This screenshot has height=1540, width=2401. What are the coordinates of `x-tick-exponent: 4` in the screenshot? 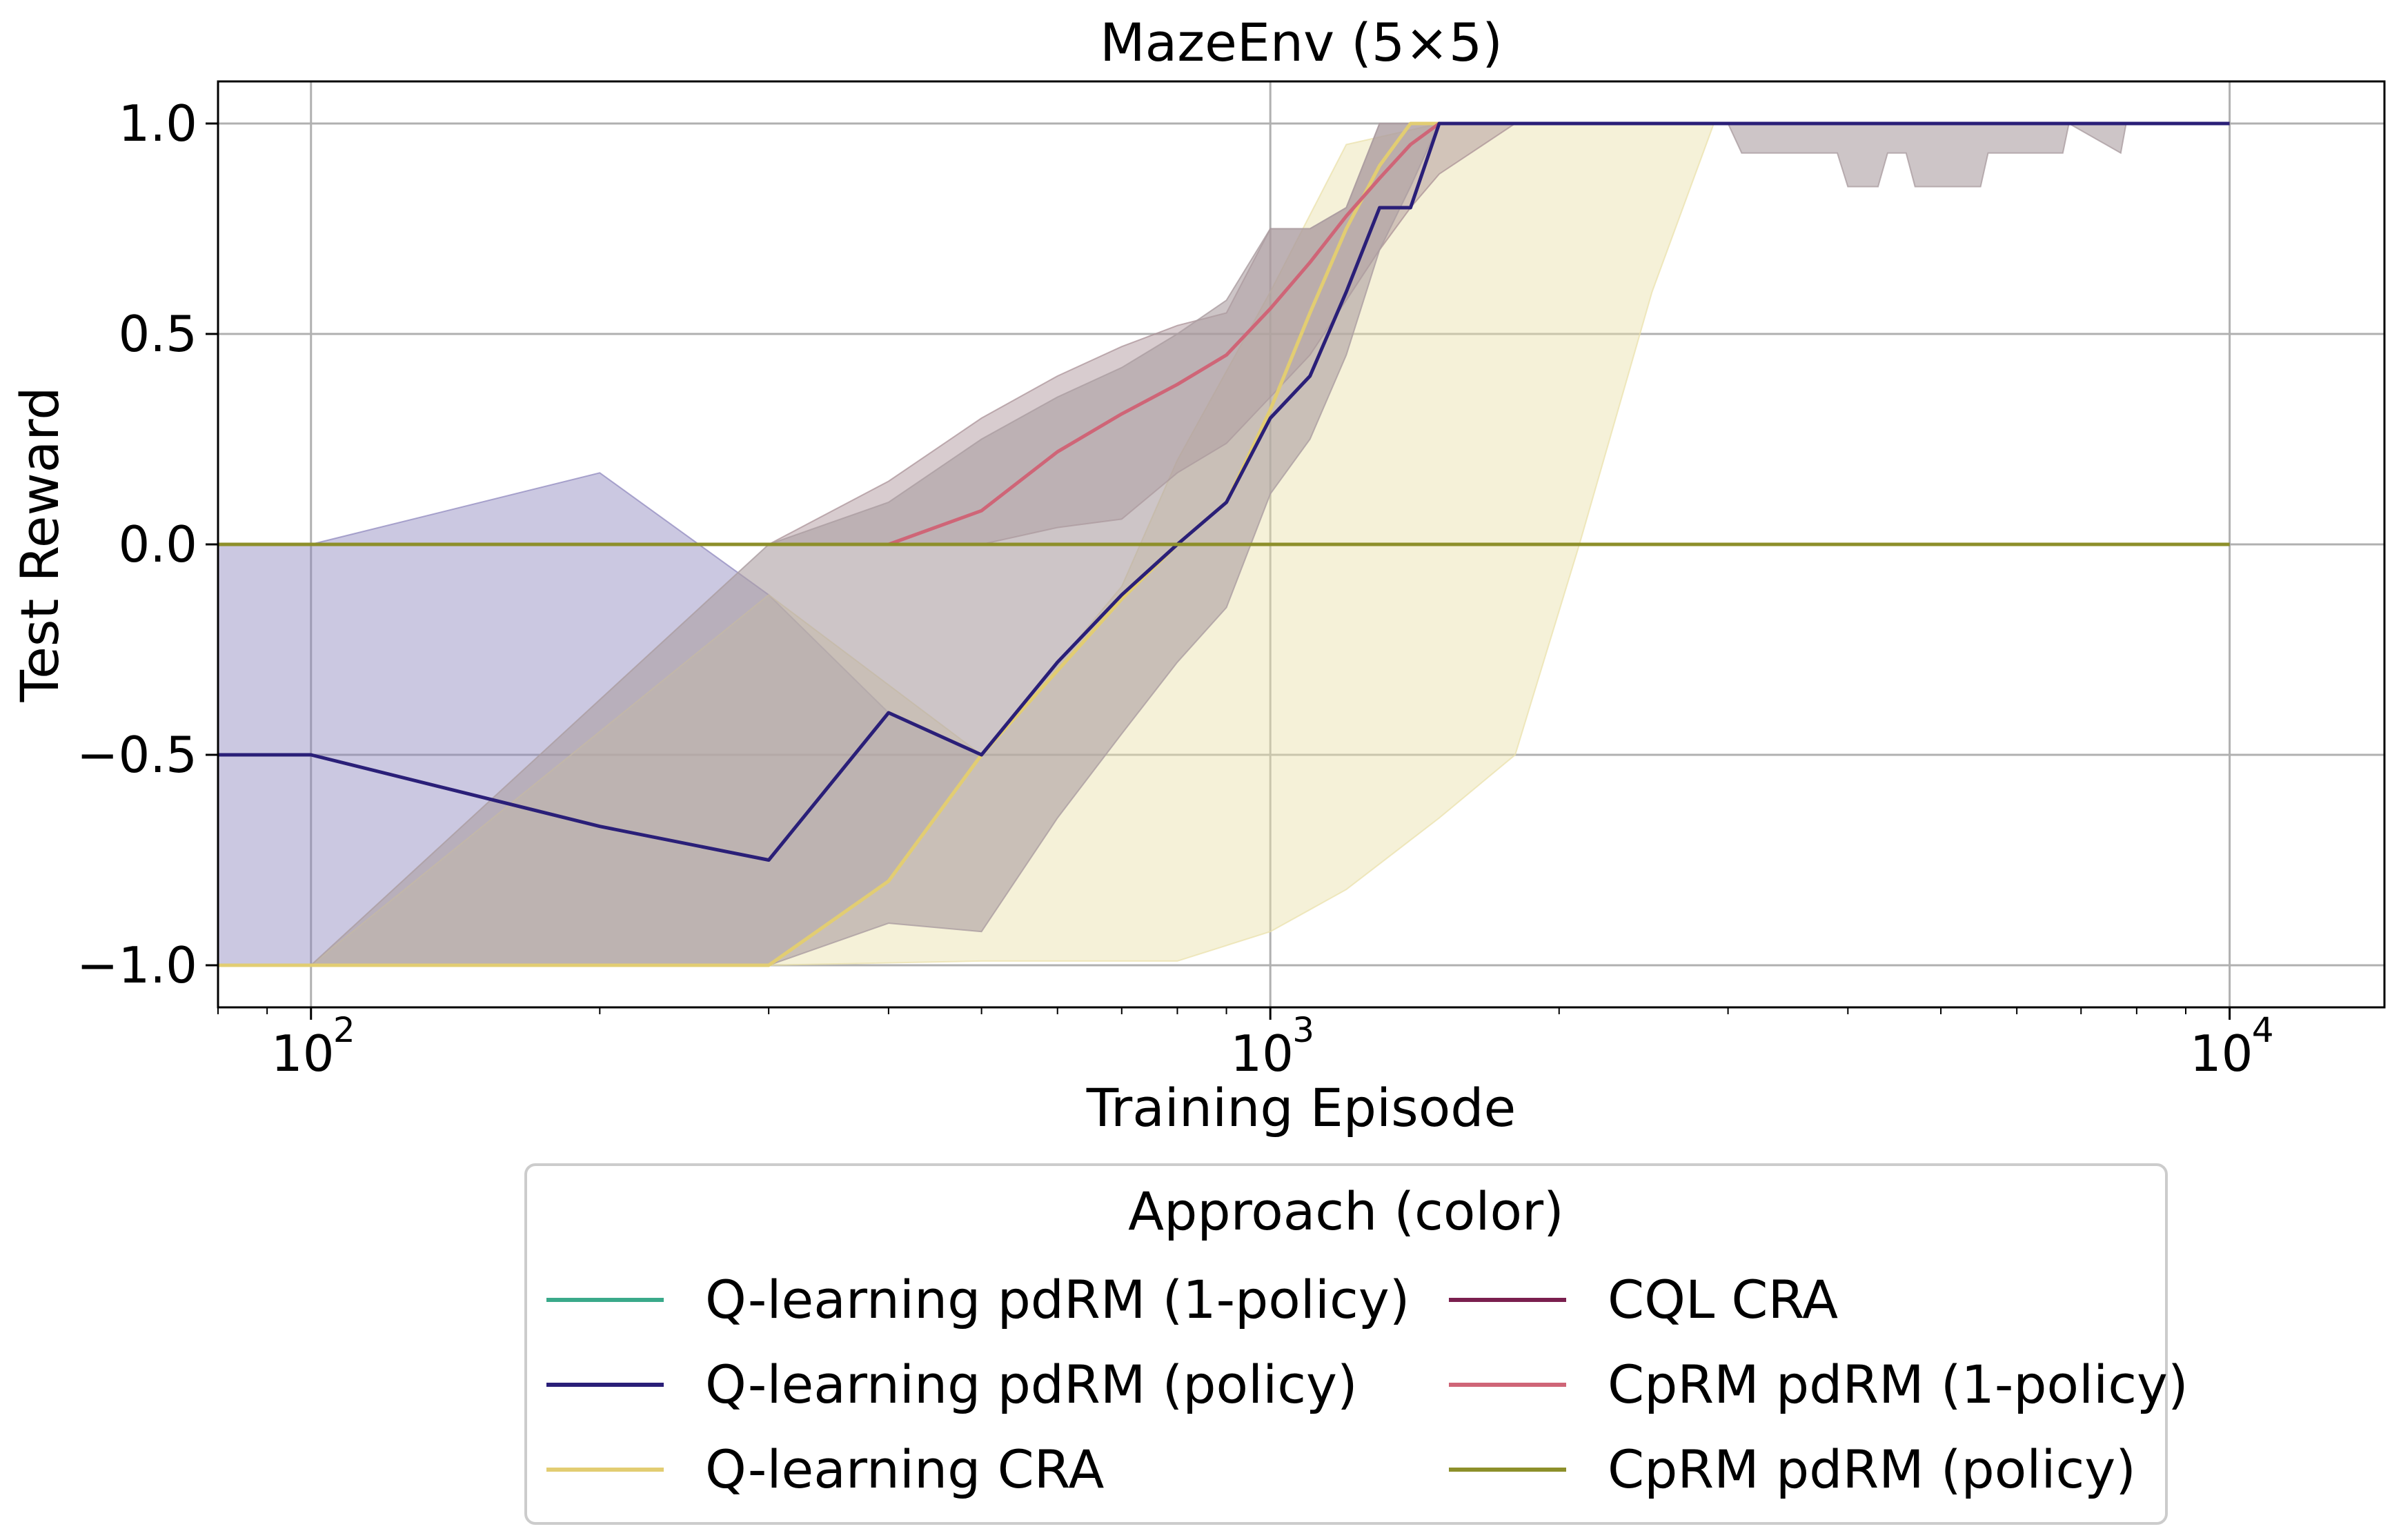 It's located at (2263, 1030).